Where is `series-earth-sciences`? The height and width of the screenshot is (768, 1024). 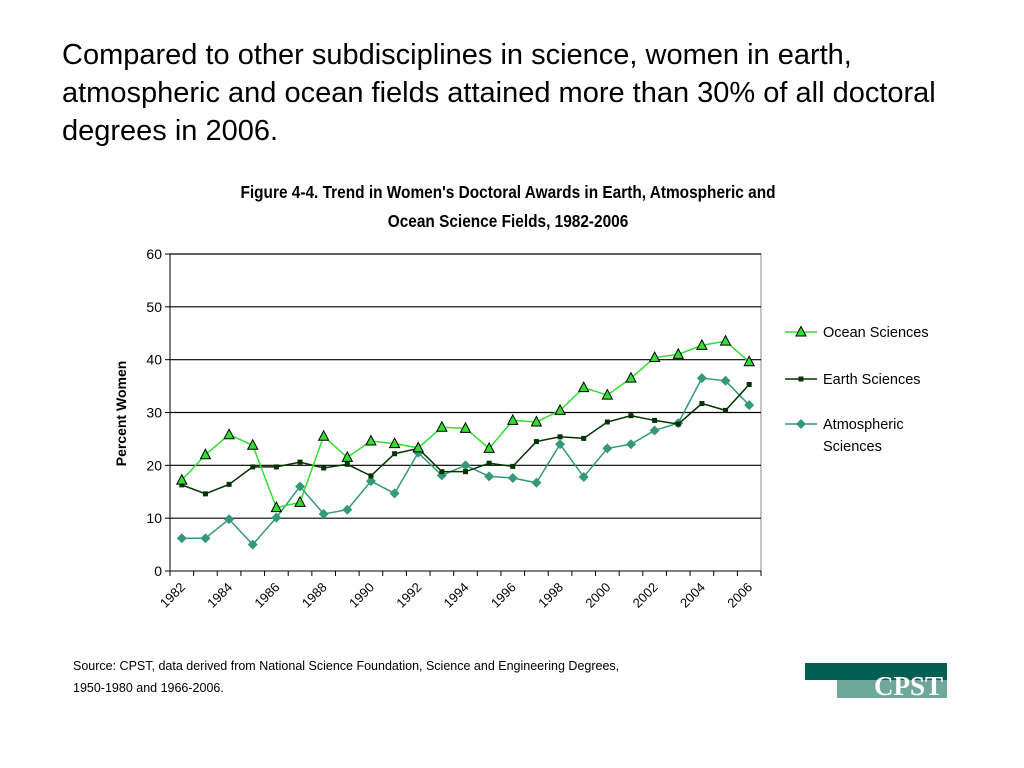 series-earth-sciences is located at coordinates (465, 439).